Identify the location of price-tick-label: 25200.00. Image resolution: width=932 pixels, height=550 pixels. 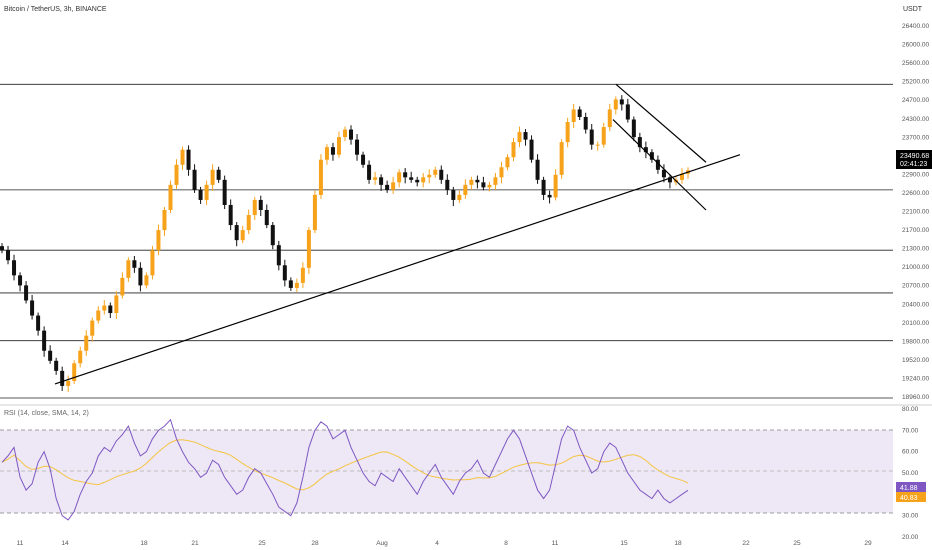
(915, 82).